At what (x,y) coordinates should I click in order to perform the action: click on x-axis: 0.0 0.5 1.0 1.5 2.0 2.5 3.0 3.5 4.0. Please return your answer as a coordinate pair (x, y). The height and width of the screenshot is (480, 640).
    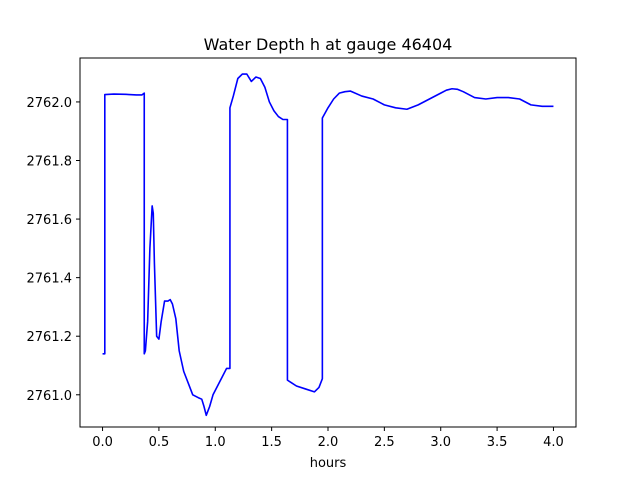
    Looking at the image, I should click on (328, 438).